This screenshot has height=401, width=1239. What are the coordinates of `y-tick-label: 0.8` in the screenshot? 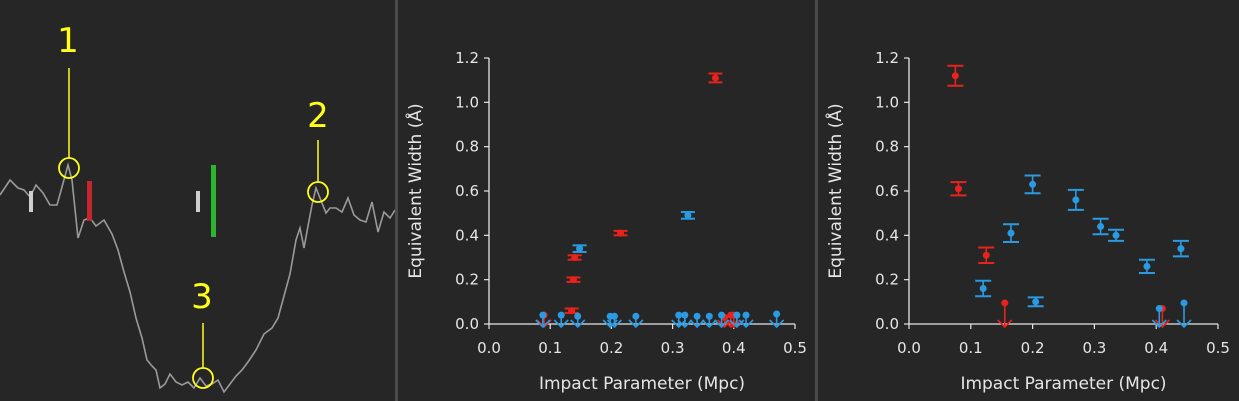 It's located at (467, 147).